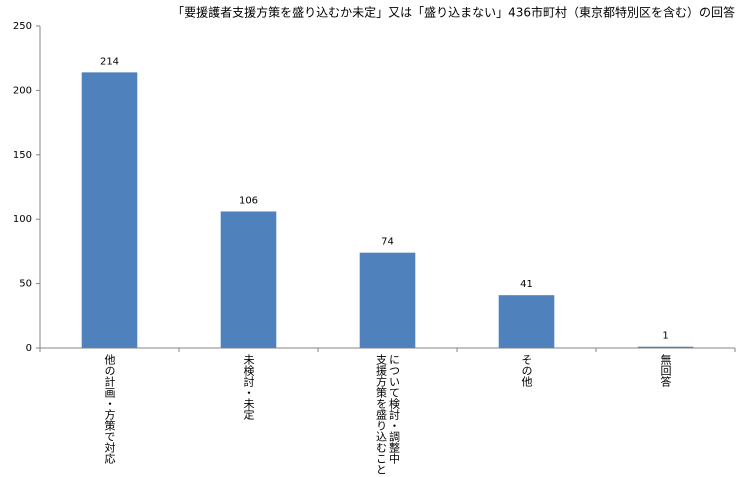  Describe the element at coordinates (526, 284) in the screenshot. I see `data-label: 41` at that location.